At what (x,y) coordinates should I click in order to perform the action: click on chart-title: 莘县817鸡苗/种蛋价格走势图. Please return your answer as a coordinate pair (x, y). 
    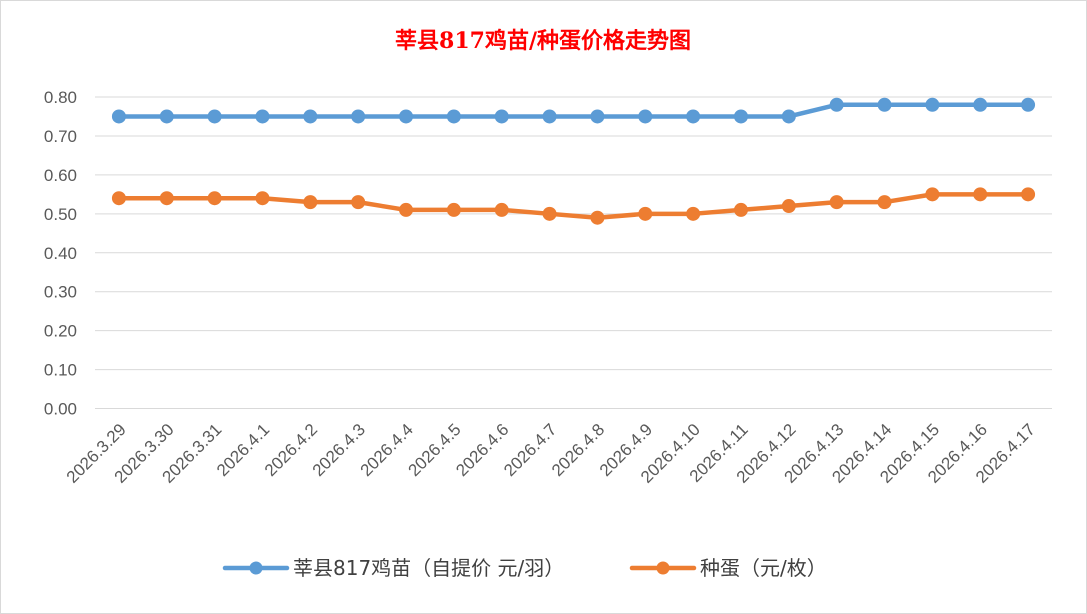
    Looking at the image, I should click on (543, 41).